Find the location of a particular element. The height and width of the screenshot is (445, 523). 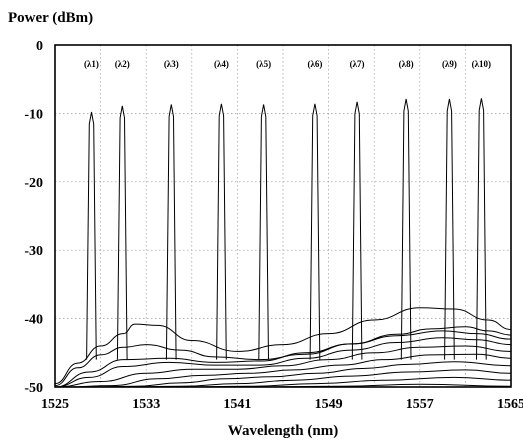

y-tick-label: -30 is located at coordinates (33, 251).